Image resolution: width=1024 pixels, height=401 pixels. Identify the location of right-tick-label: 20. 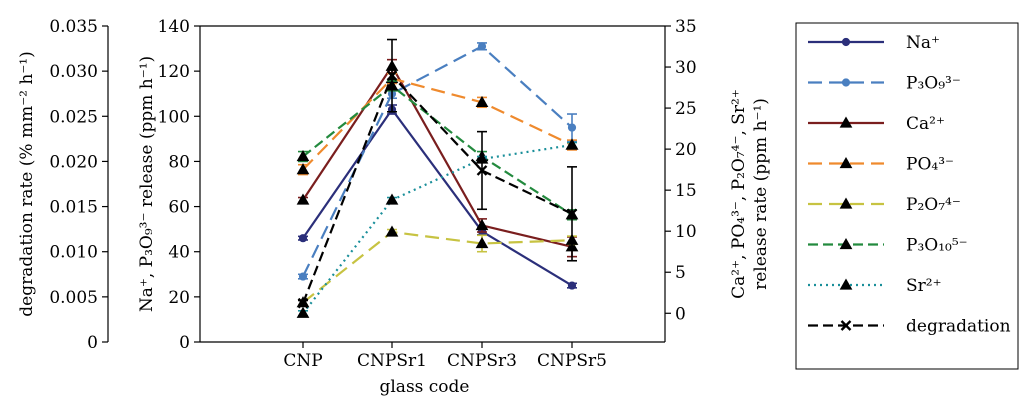
(686, 150).